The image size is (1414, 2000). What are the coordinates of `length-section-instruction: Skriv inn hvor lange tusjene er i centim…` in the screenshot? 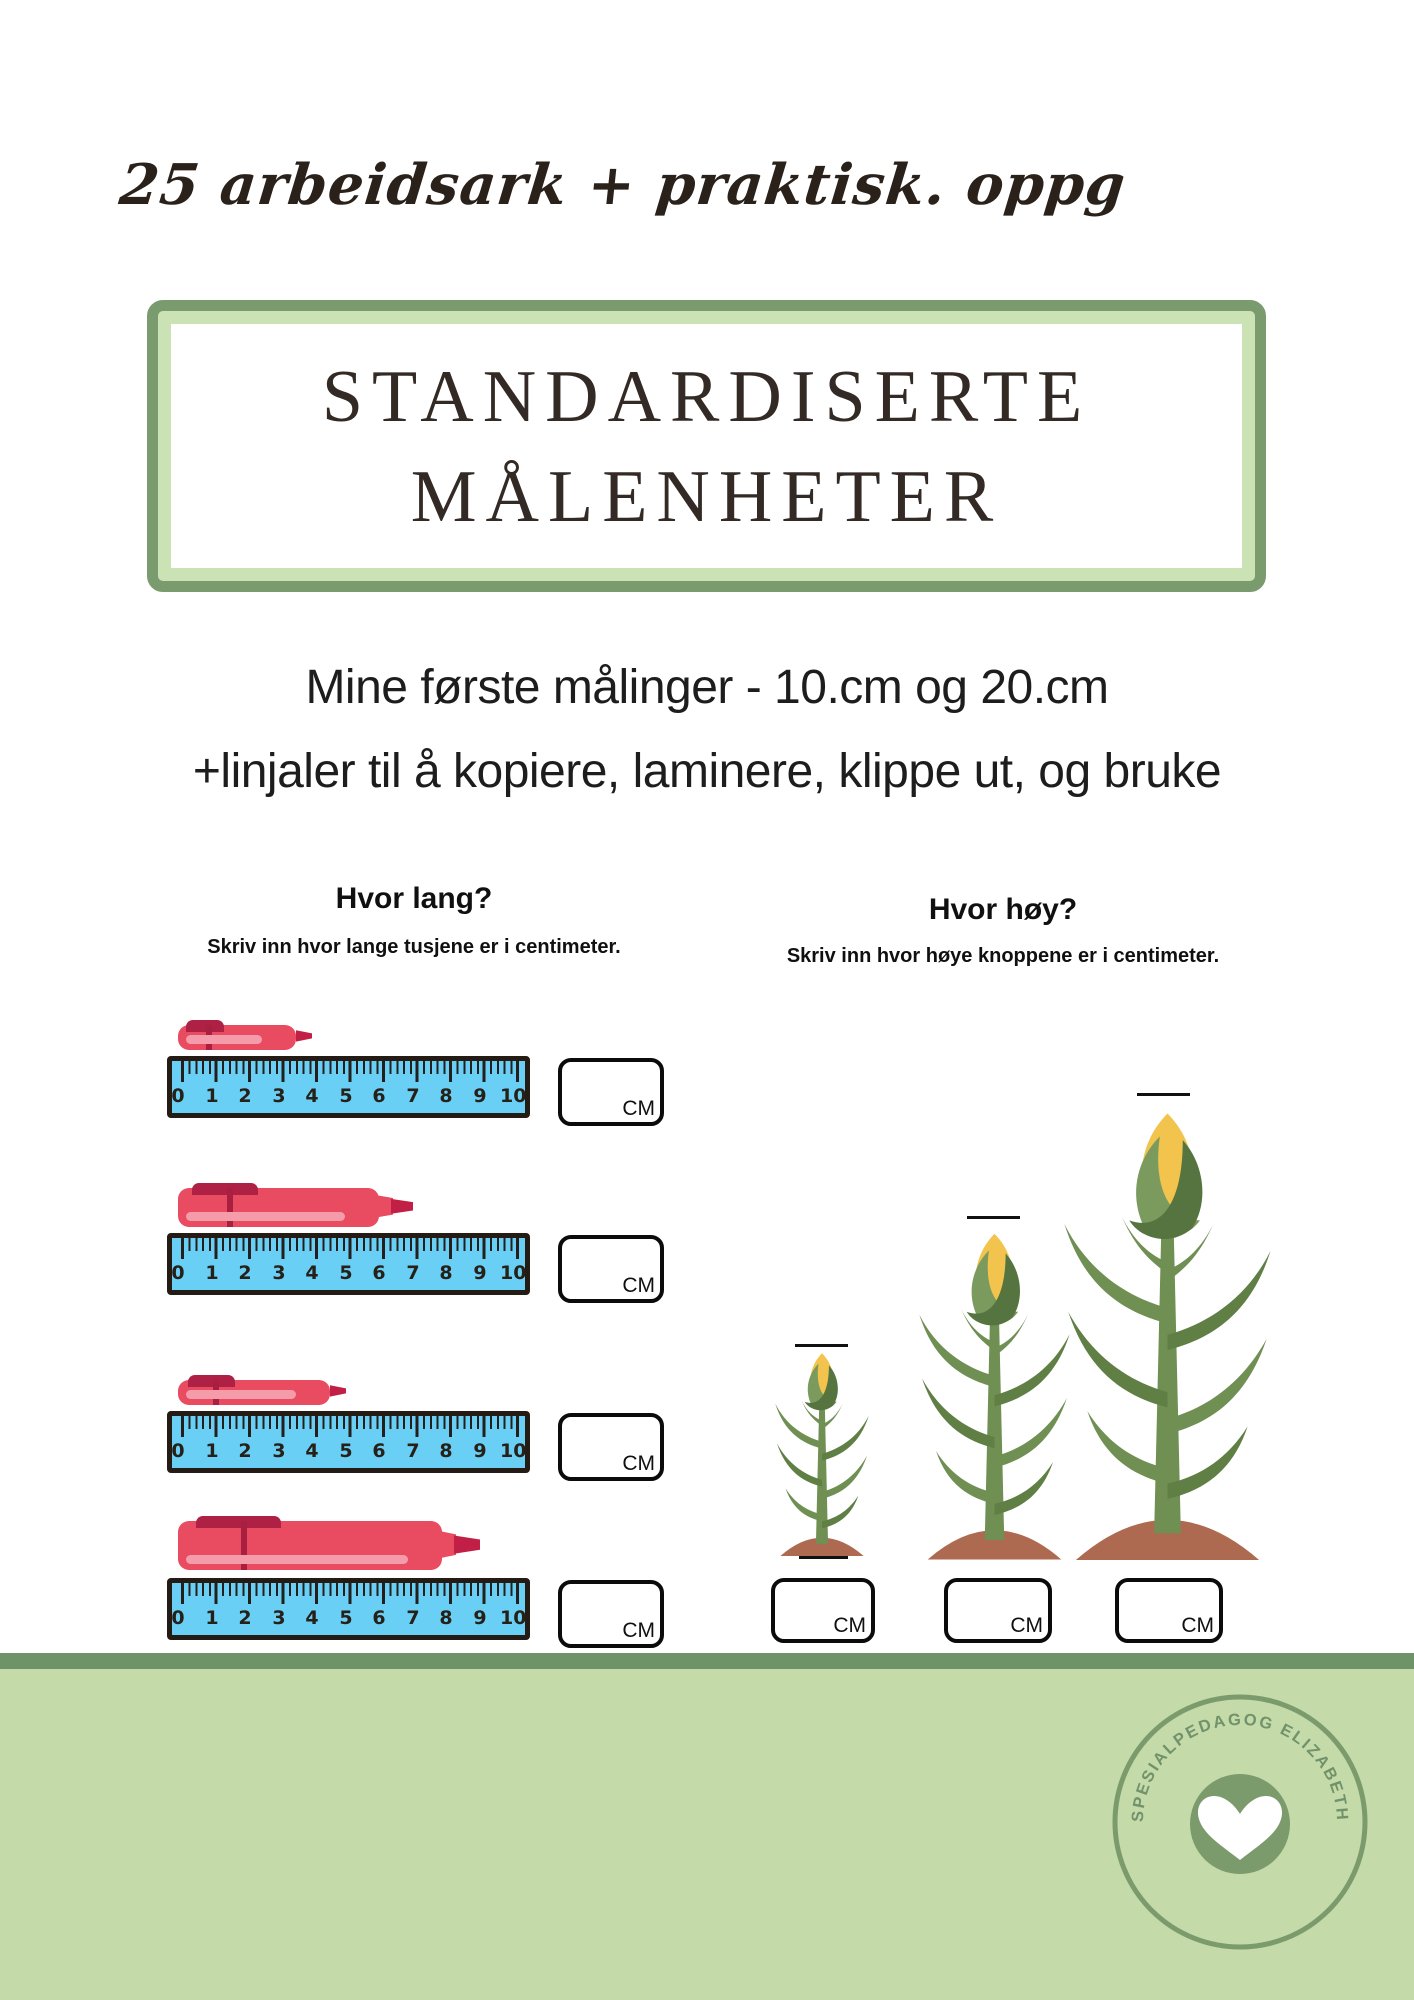 It's located at (414, 947).